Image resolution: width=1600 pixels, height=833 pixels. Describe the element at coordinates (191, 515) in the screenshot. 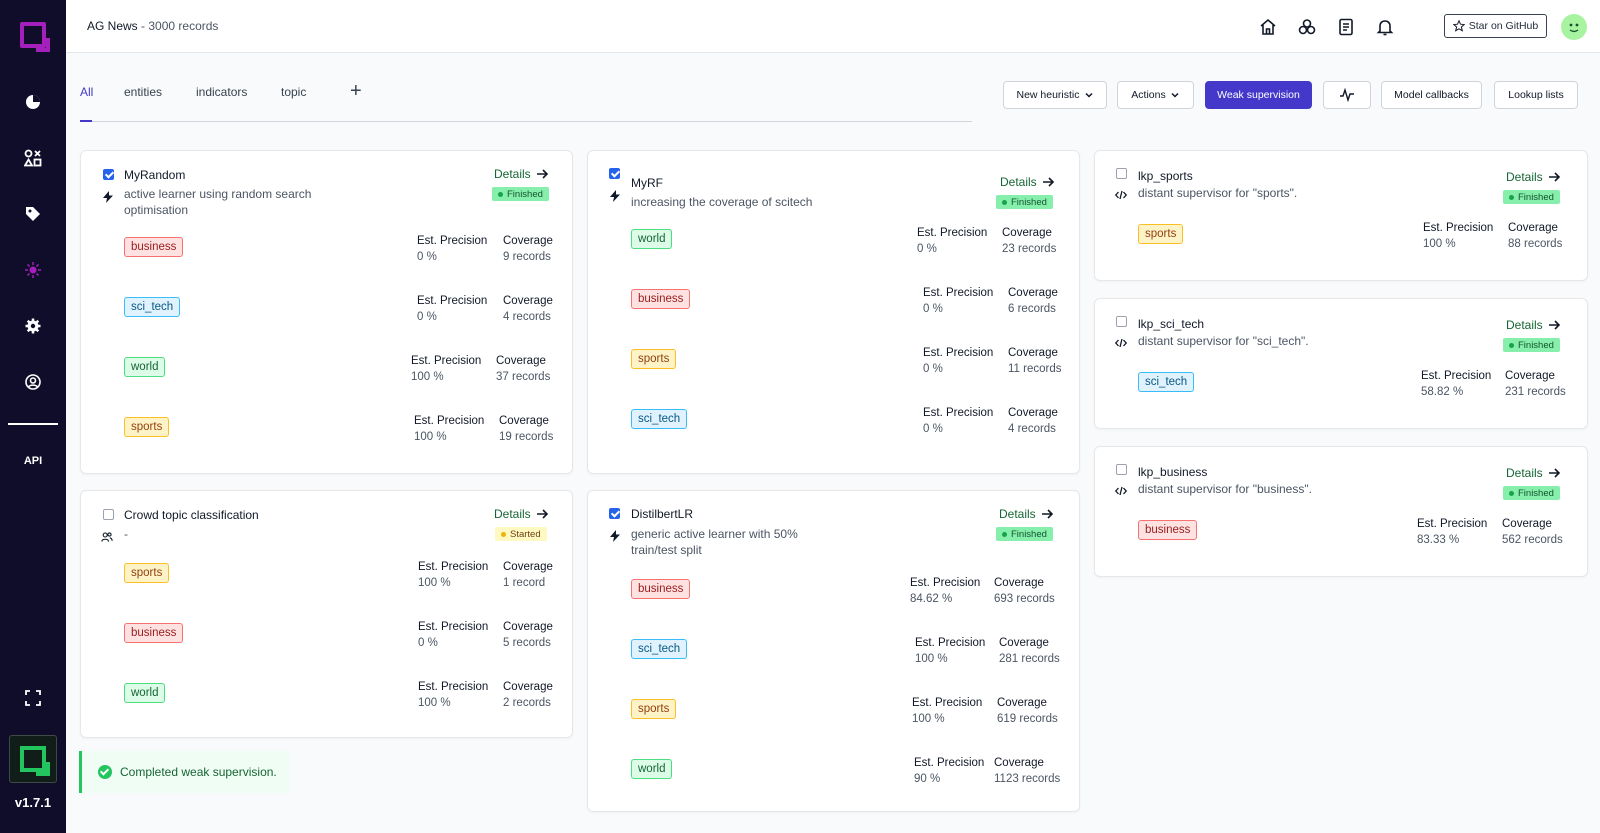

I see `heuristic-title: Crowd topic classification` at that location.